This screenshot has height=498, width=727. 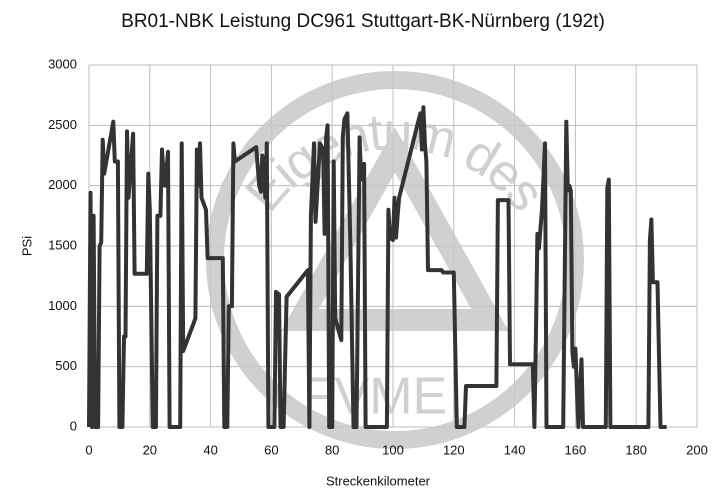 I want to click on x-tick-label: 80, so click(x=332, y=449).